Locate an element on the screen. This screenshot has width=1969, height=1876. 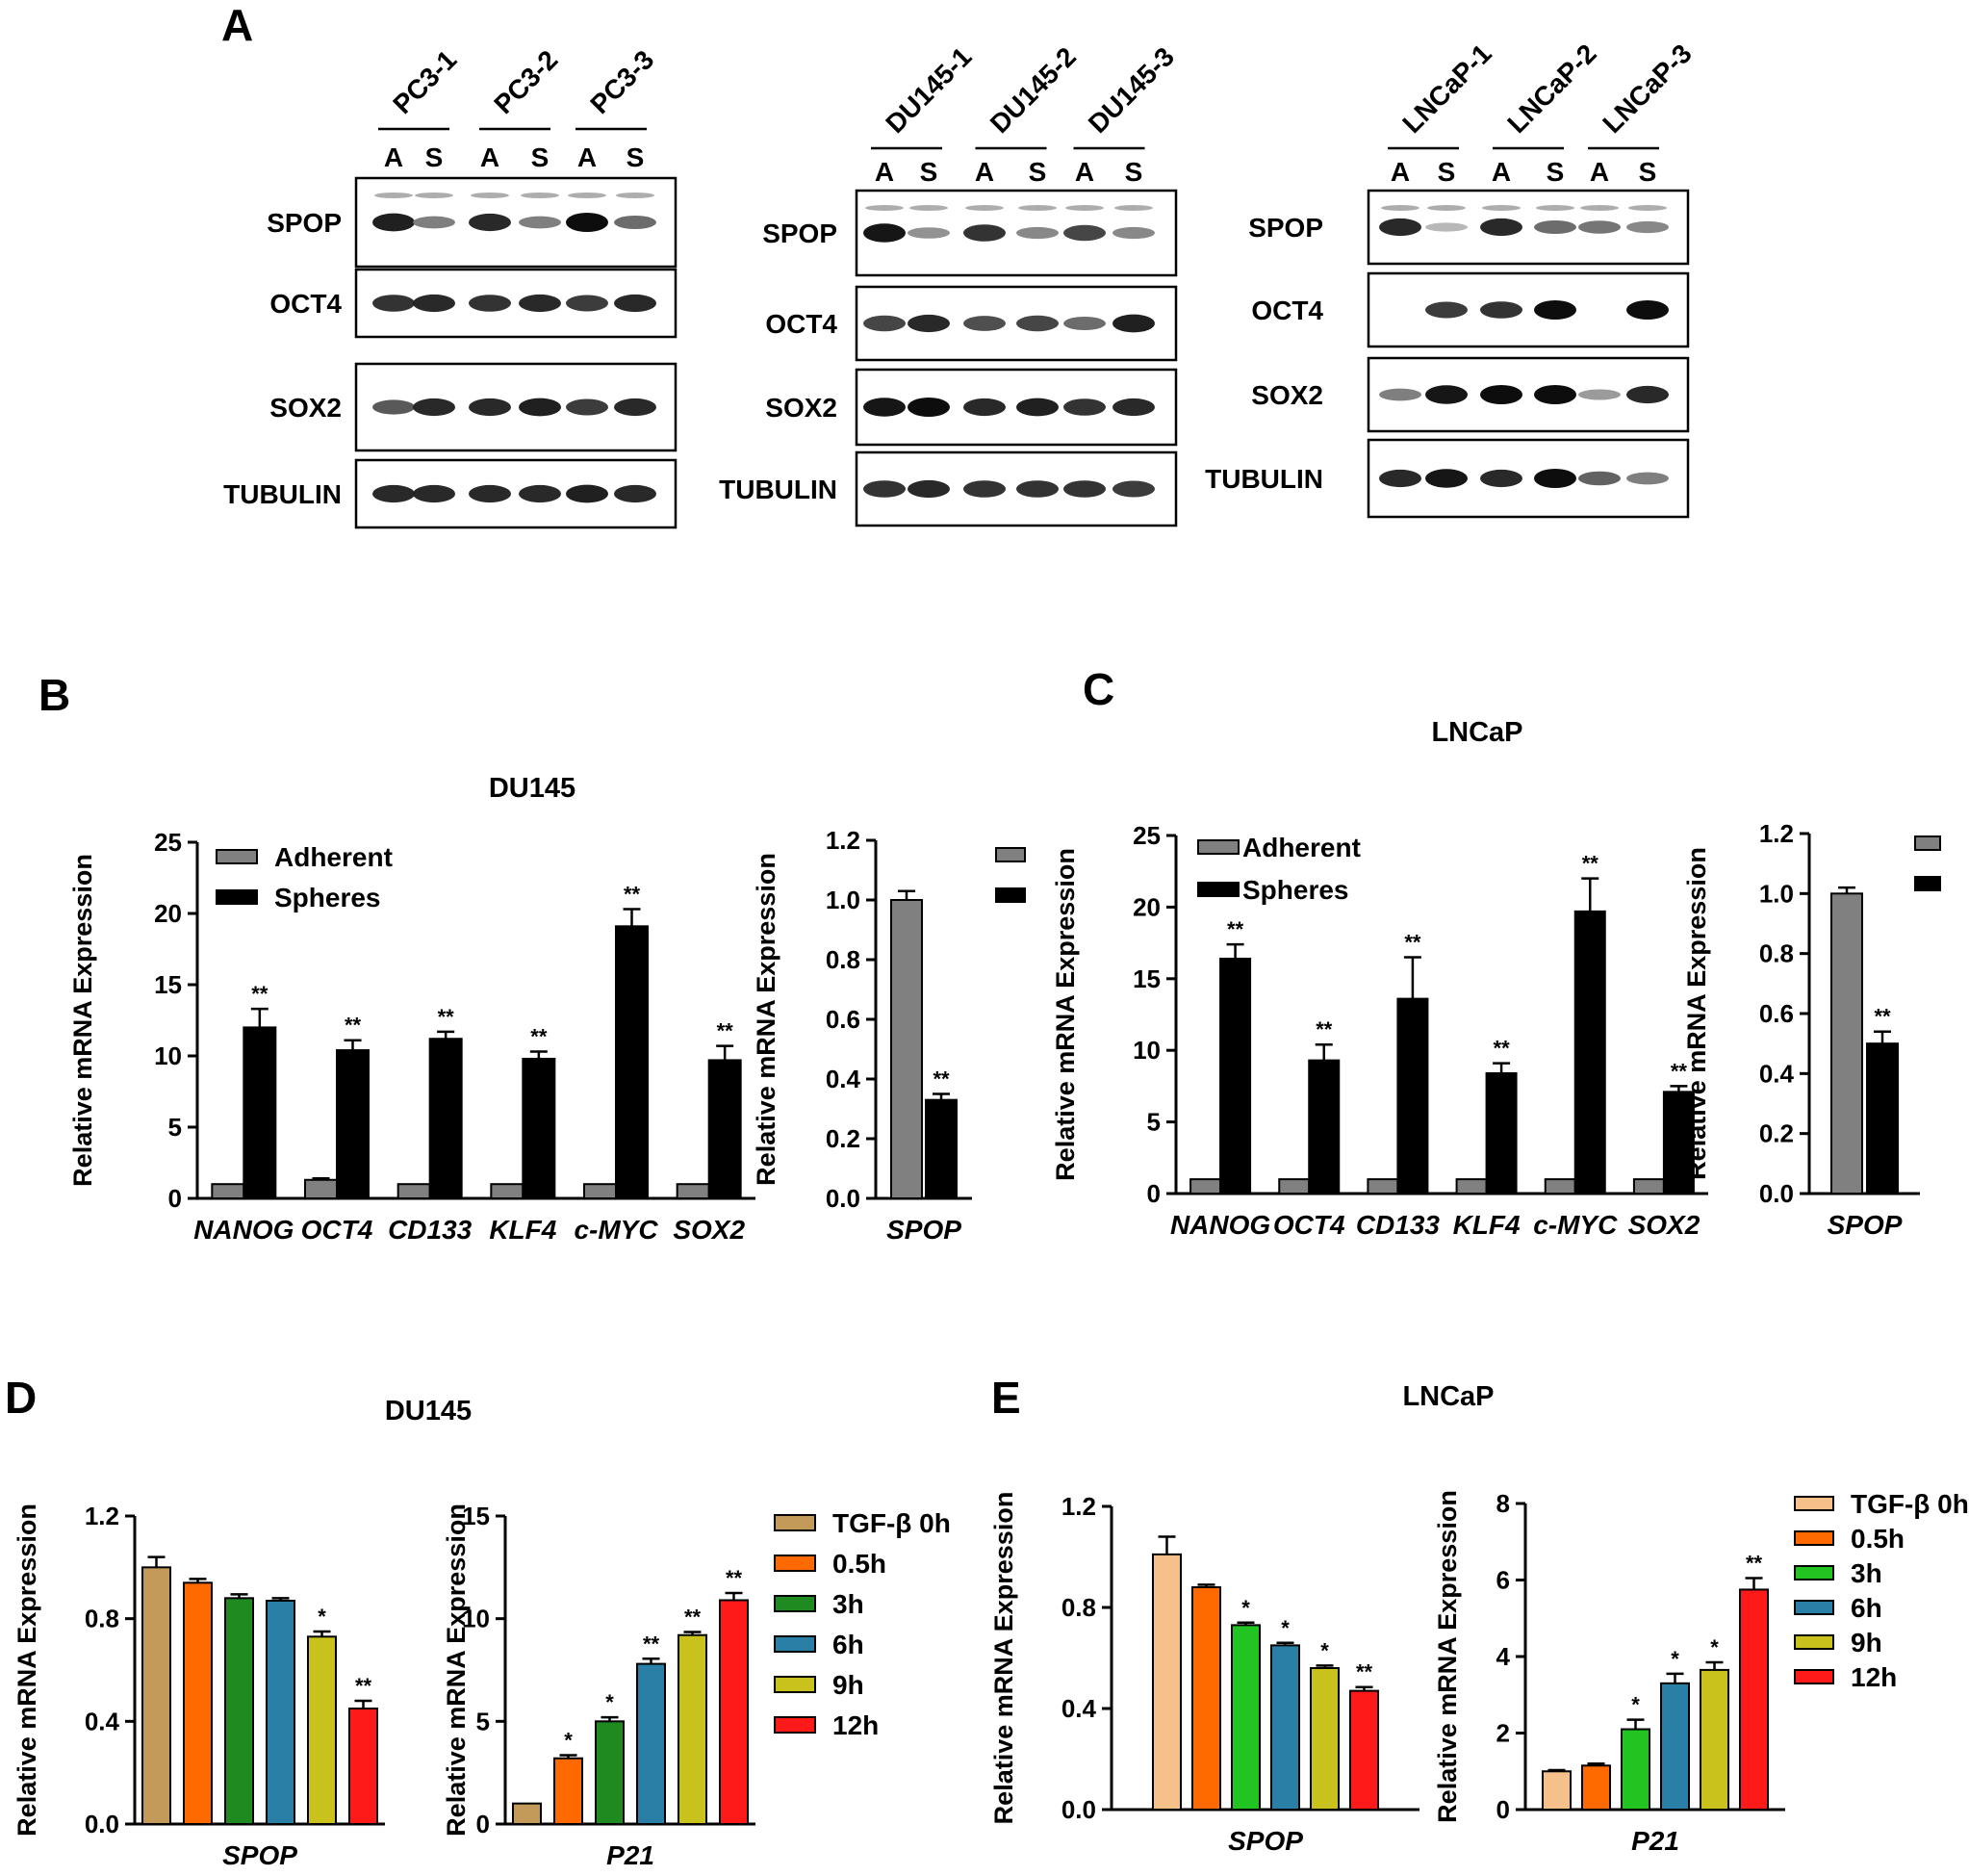
x-tick-label: KLF4 is located at coordinates (522, 1230).